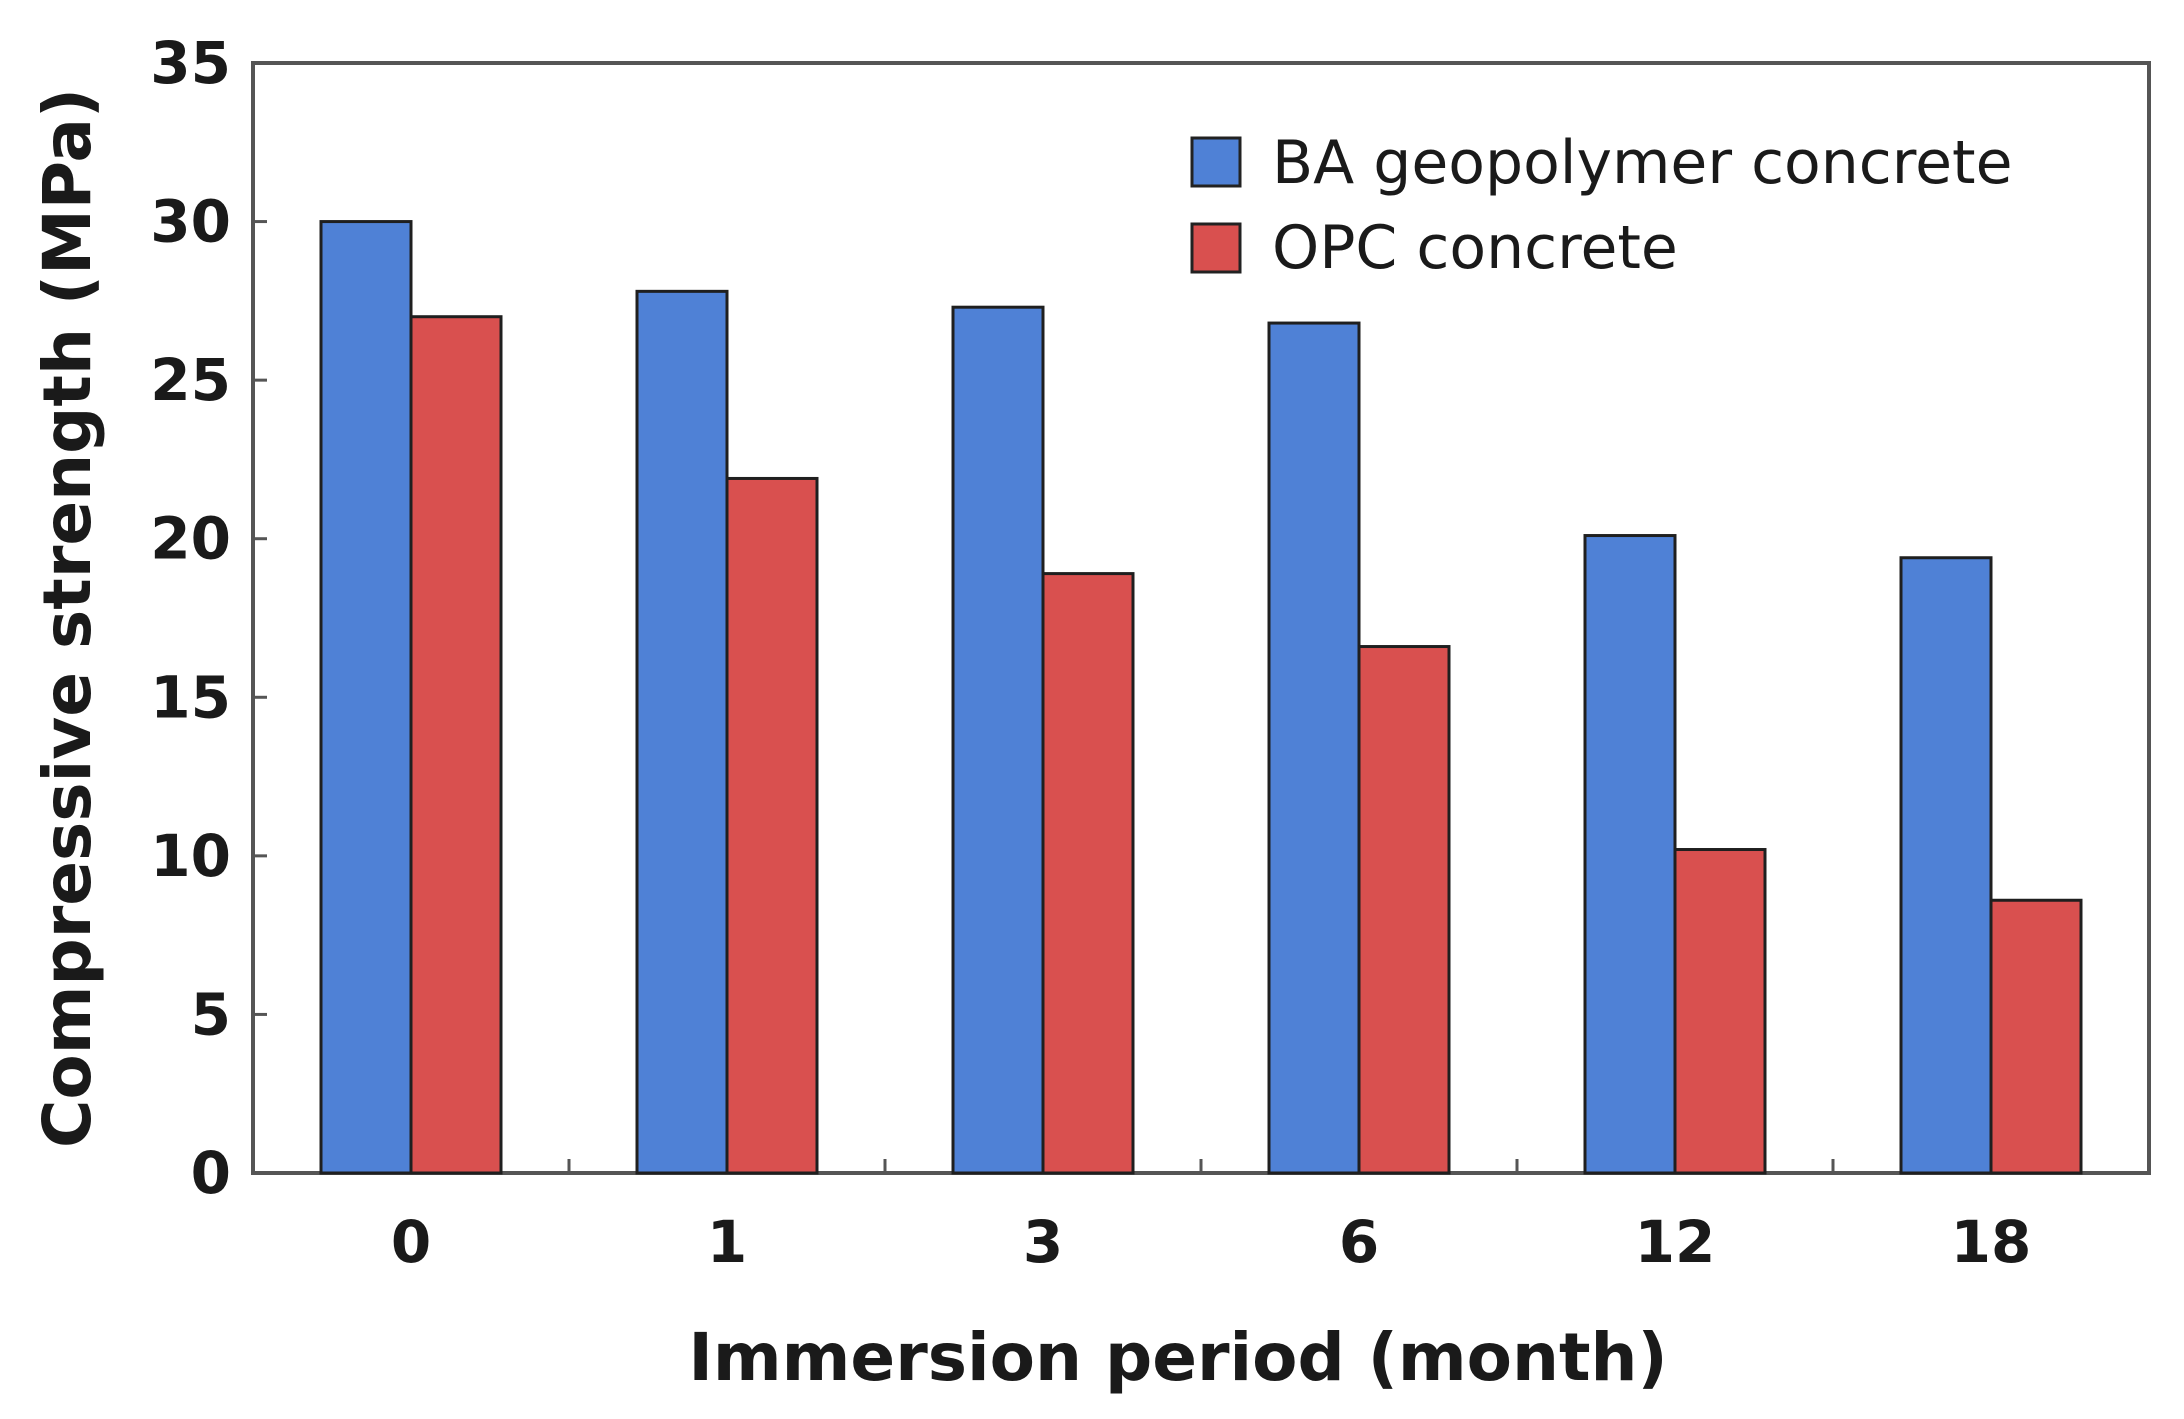 This screenshot has width=2184, height=1419. What do you see at coordinates (1475, 248) in the screenshot?
I see `legend-label-opc: OPC concrete` at bounding box center [1475, 248].